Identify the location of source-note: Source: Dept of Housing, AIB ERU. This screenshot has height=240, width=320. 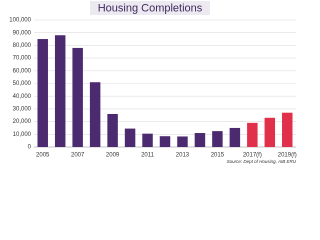
(262, 161).